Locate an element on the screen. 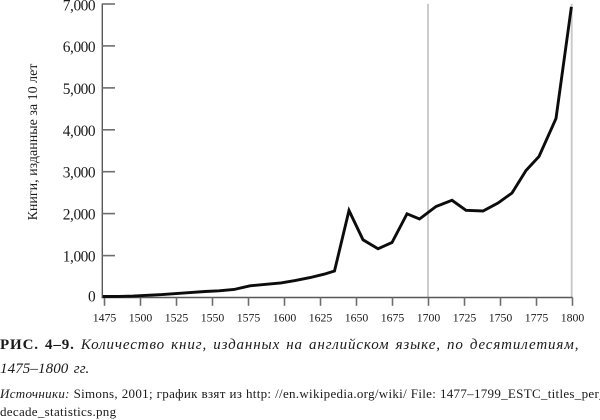 The width and height of the screenshot is (600, 420). svg-text: 1625 is located at coordinates (321, 318).